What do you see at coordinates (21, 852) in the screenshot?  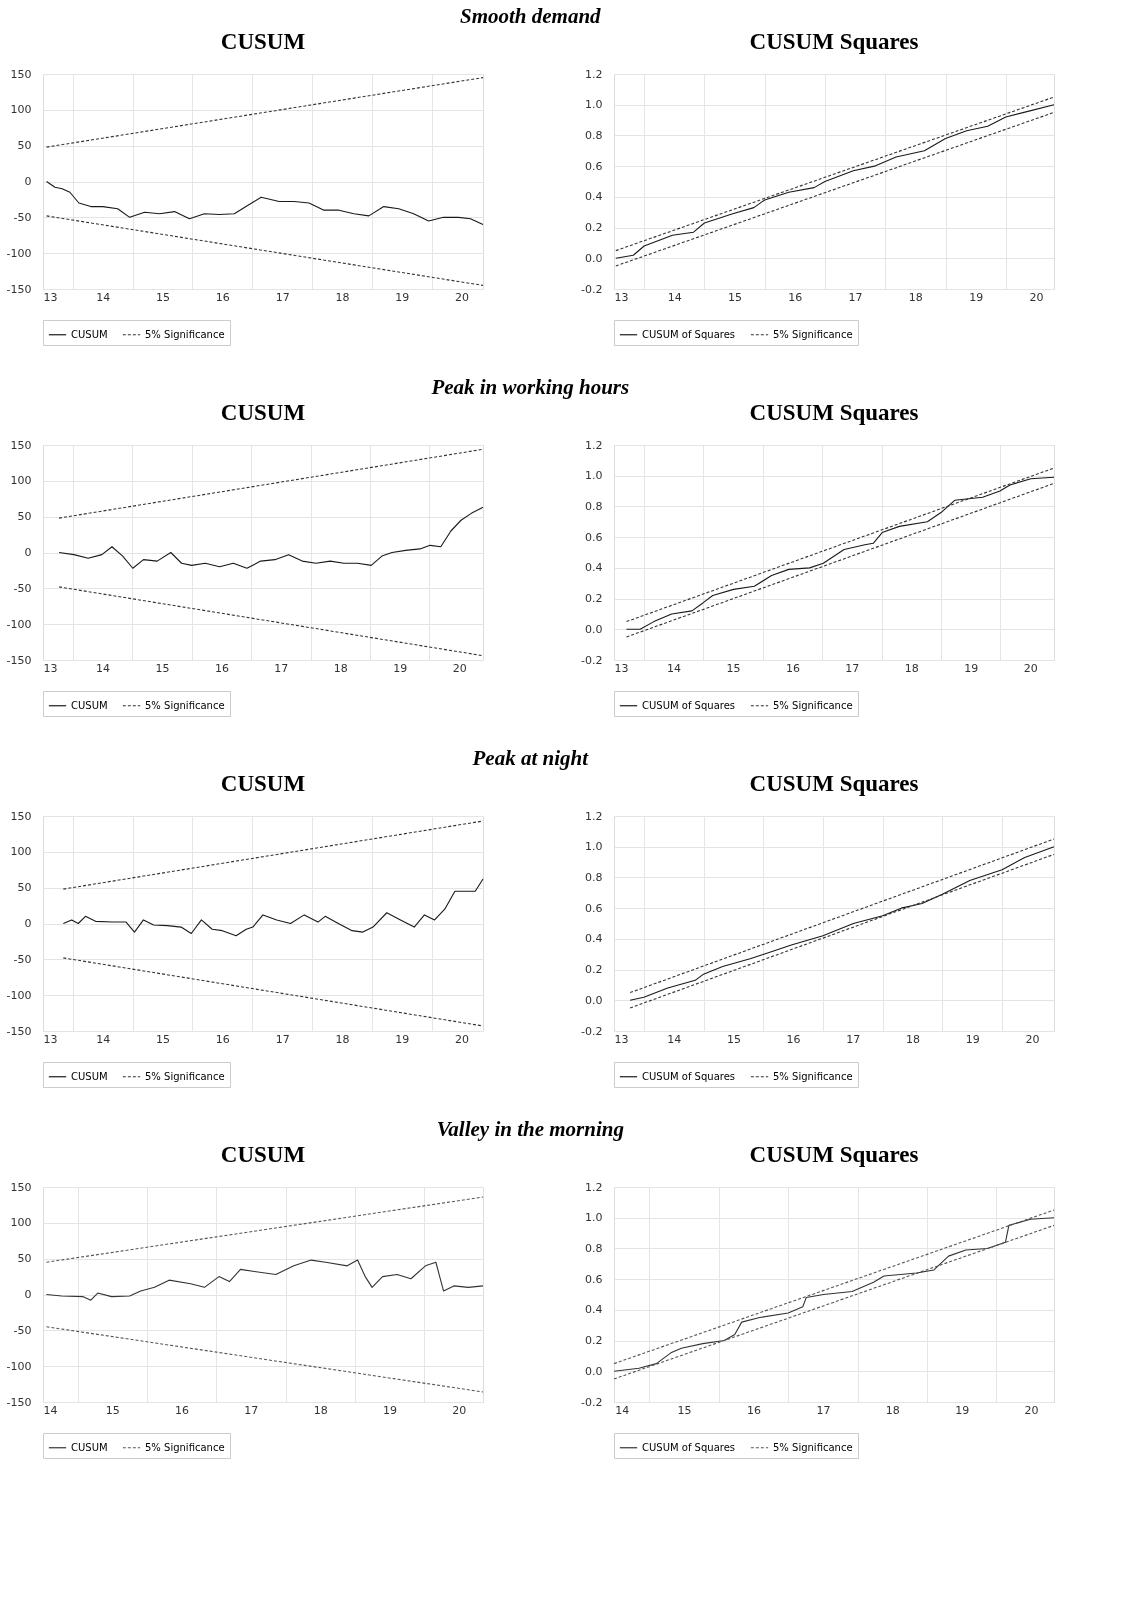 I see `y-tick-label: 100` at bounding box center [21, 852].